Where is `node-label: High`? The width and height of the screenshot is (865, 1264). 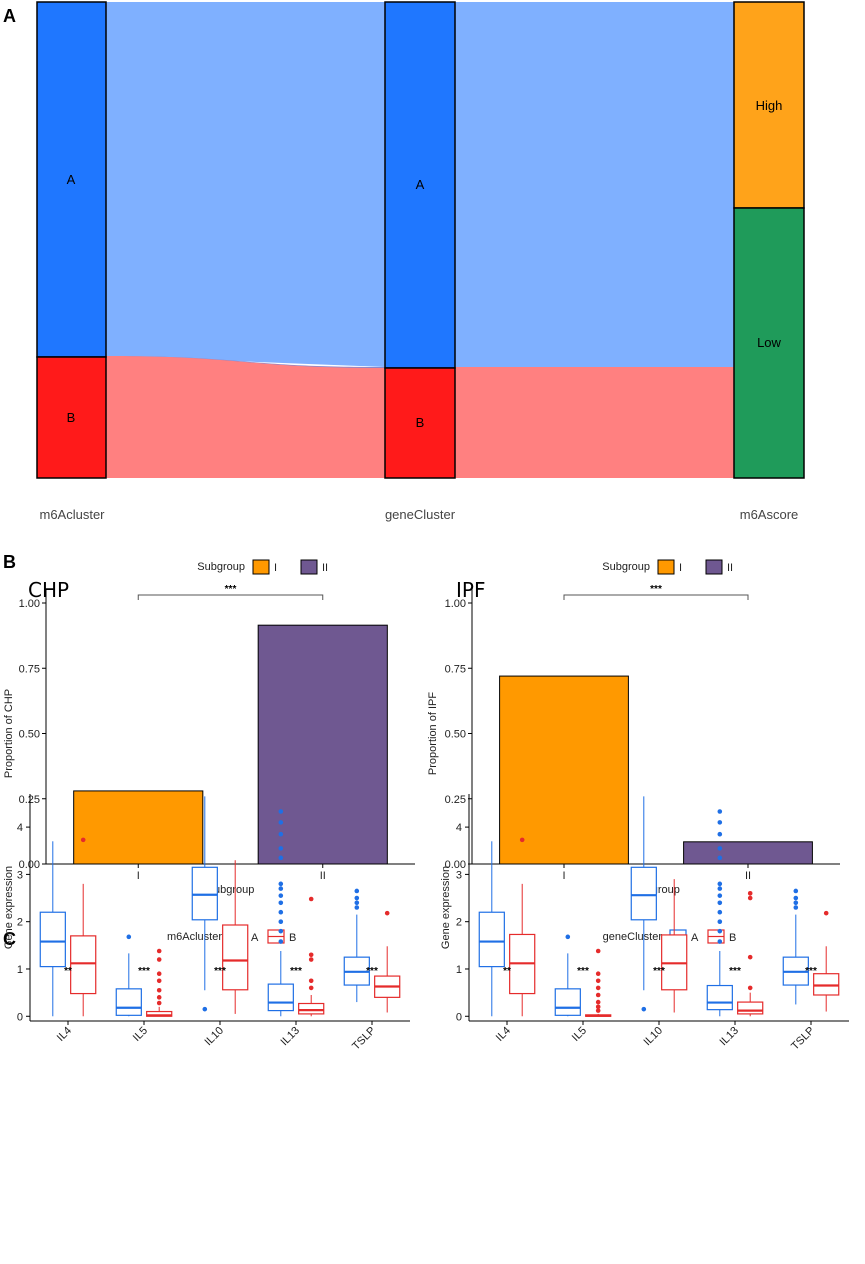
node-label: High is located at coordinates (769, 105).